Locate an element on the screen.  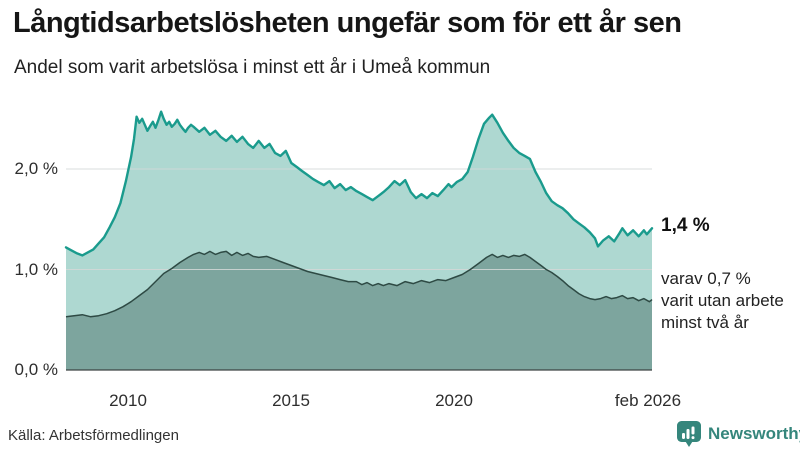
y-axis-tick-1: 1,0 % is located at coordinates (36, 269).